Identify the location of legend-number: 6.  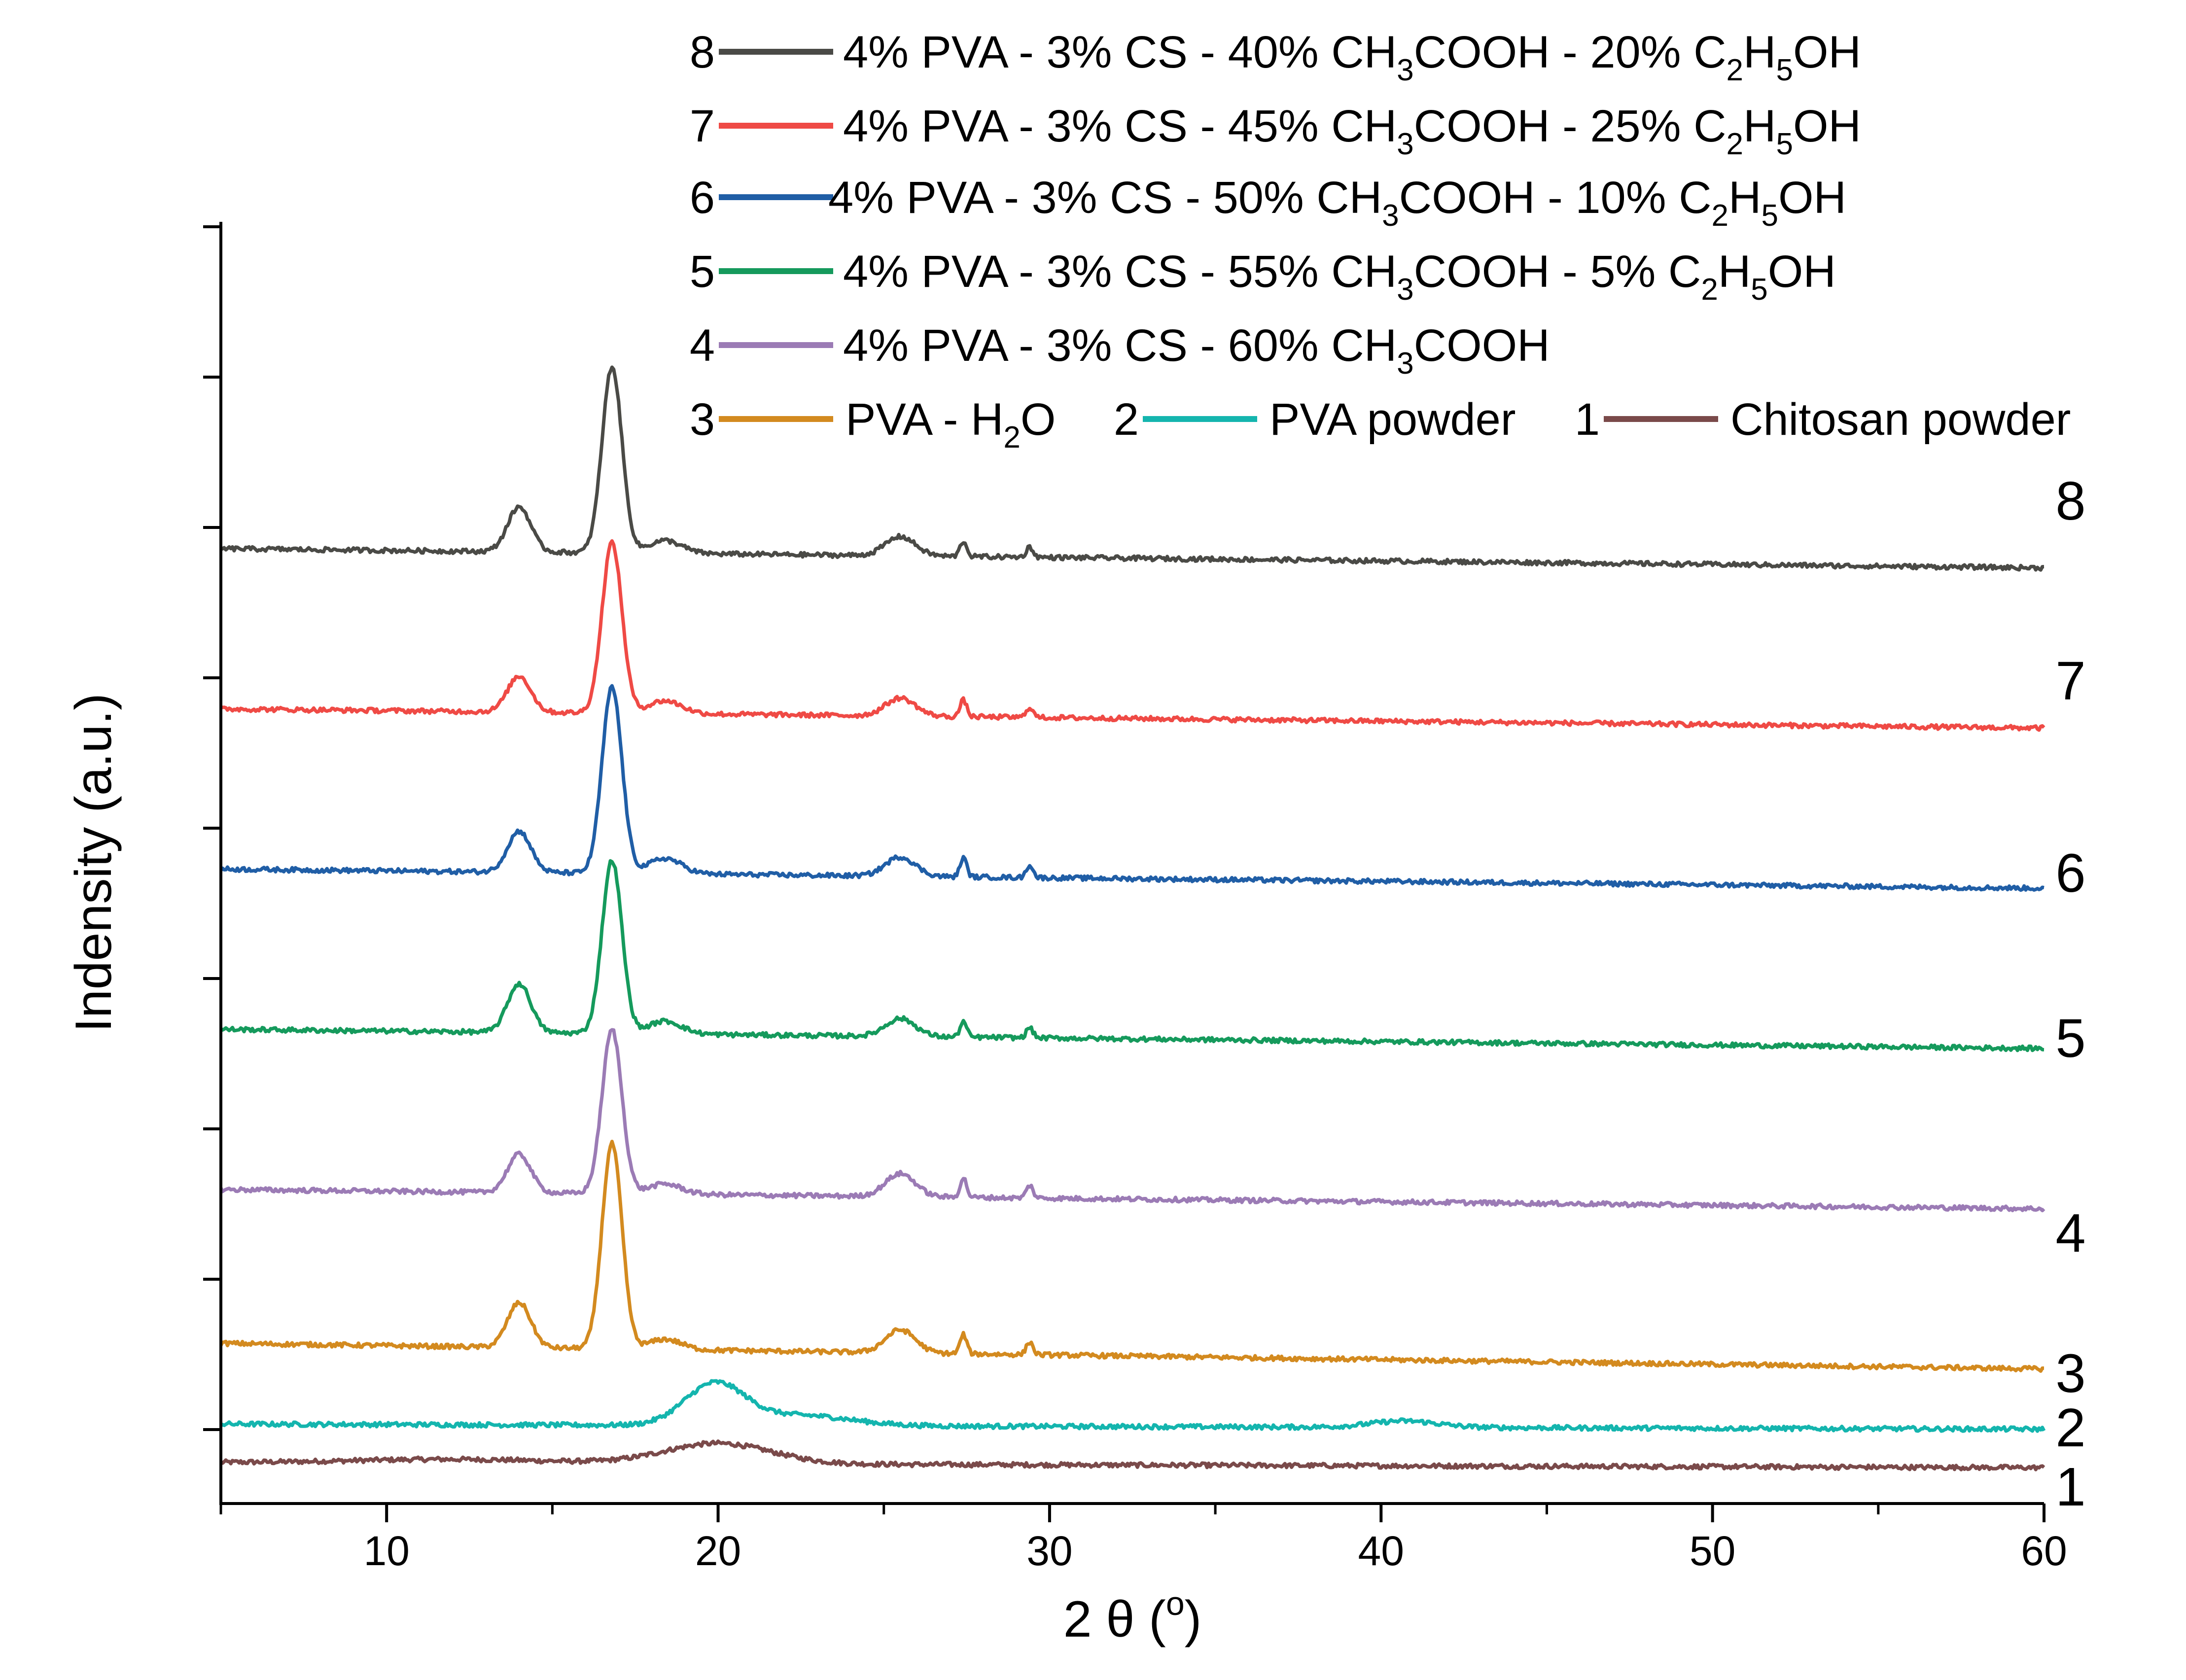
(702, 198).